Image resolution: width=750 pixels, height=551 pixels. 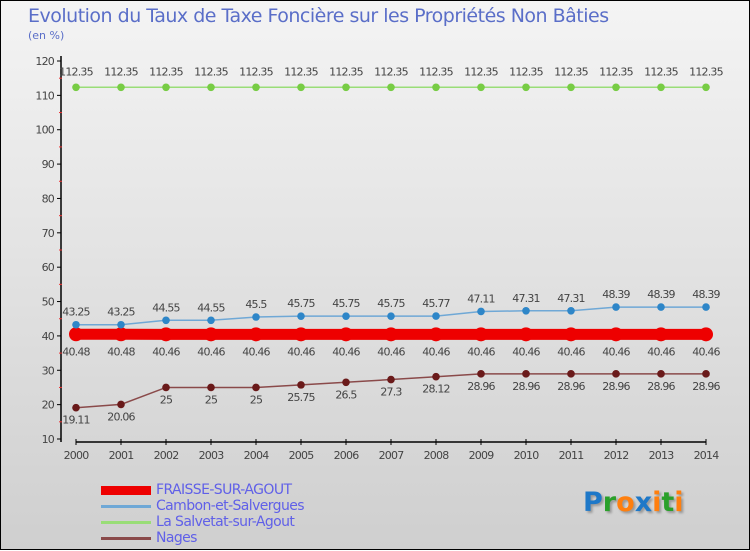 What do you see at coordinates (571, 298) in the screenshot?
I see `data-label: 47.31` at bounding box center [571, 298].